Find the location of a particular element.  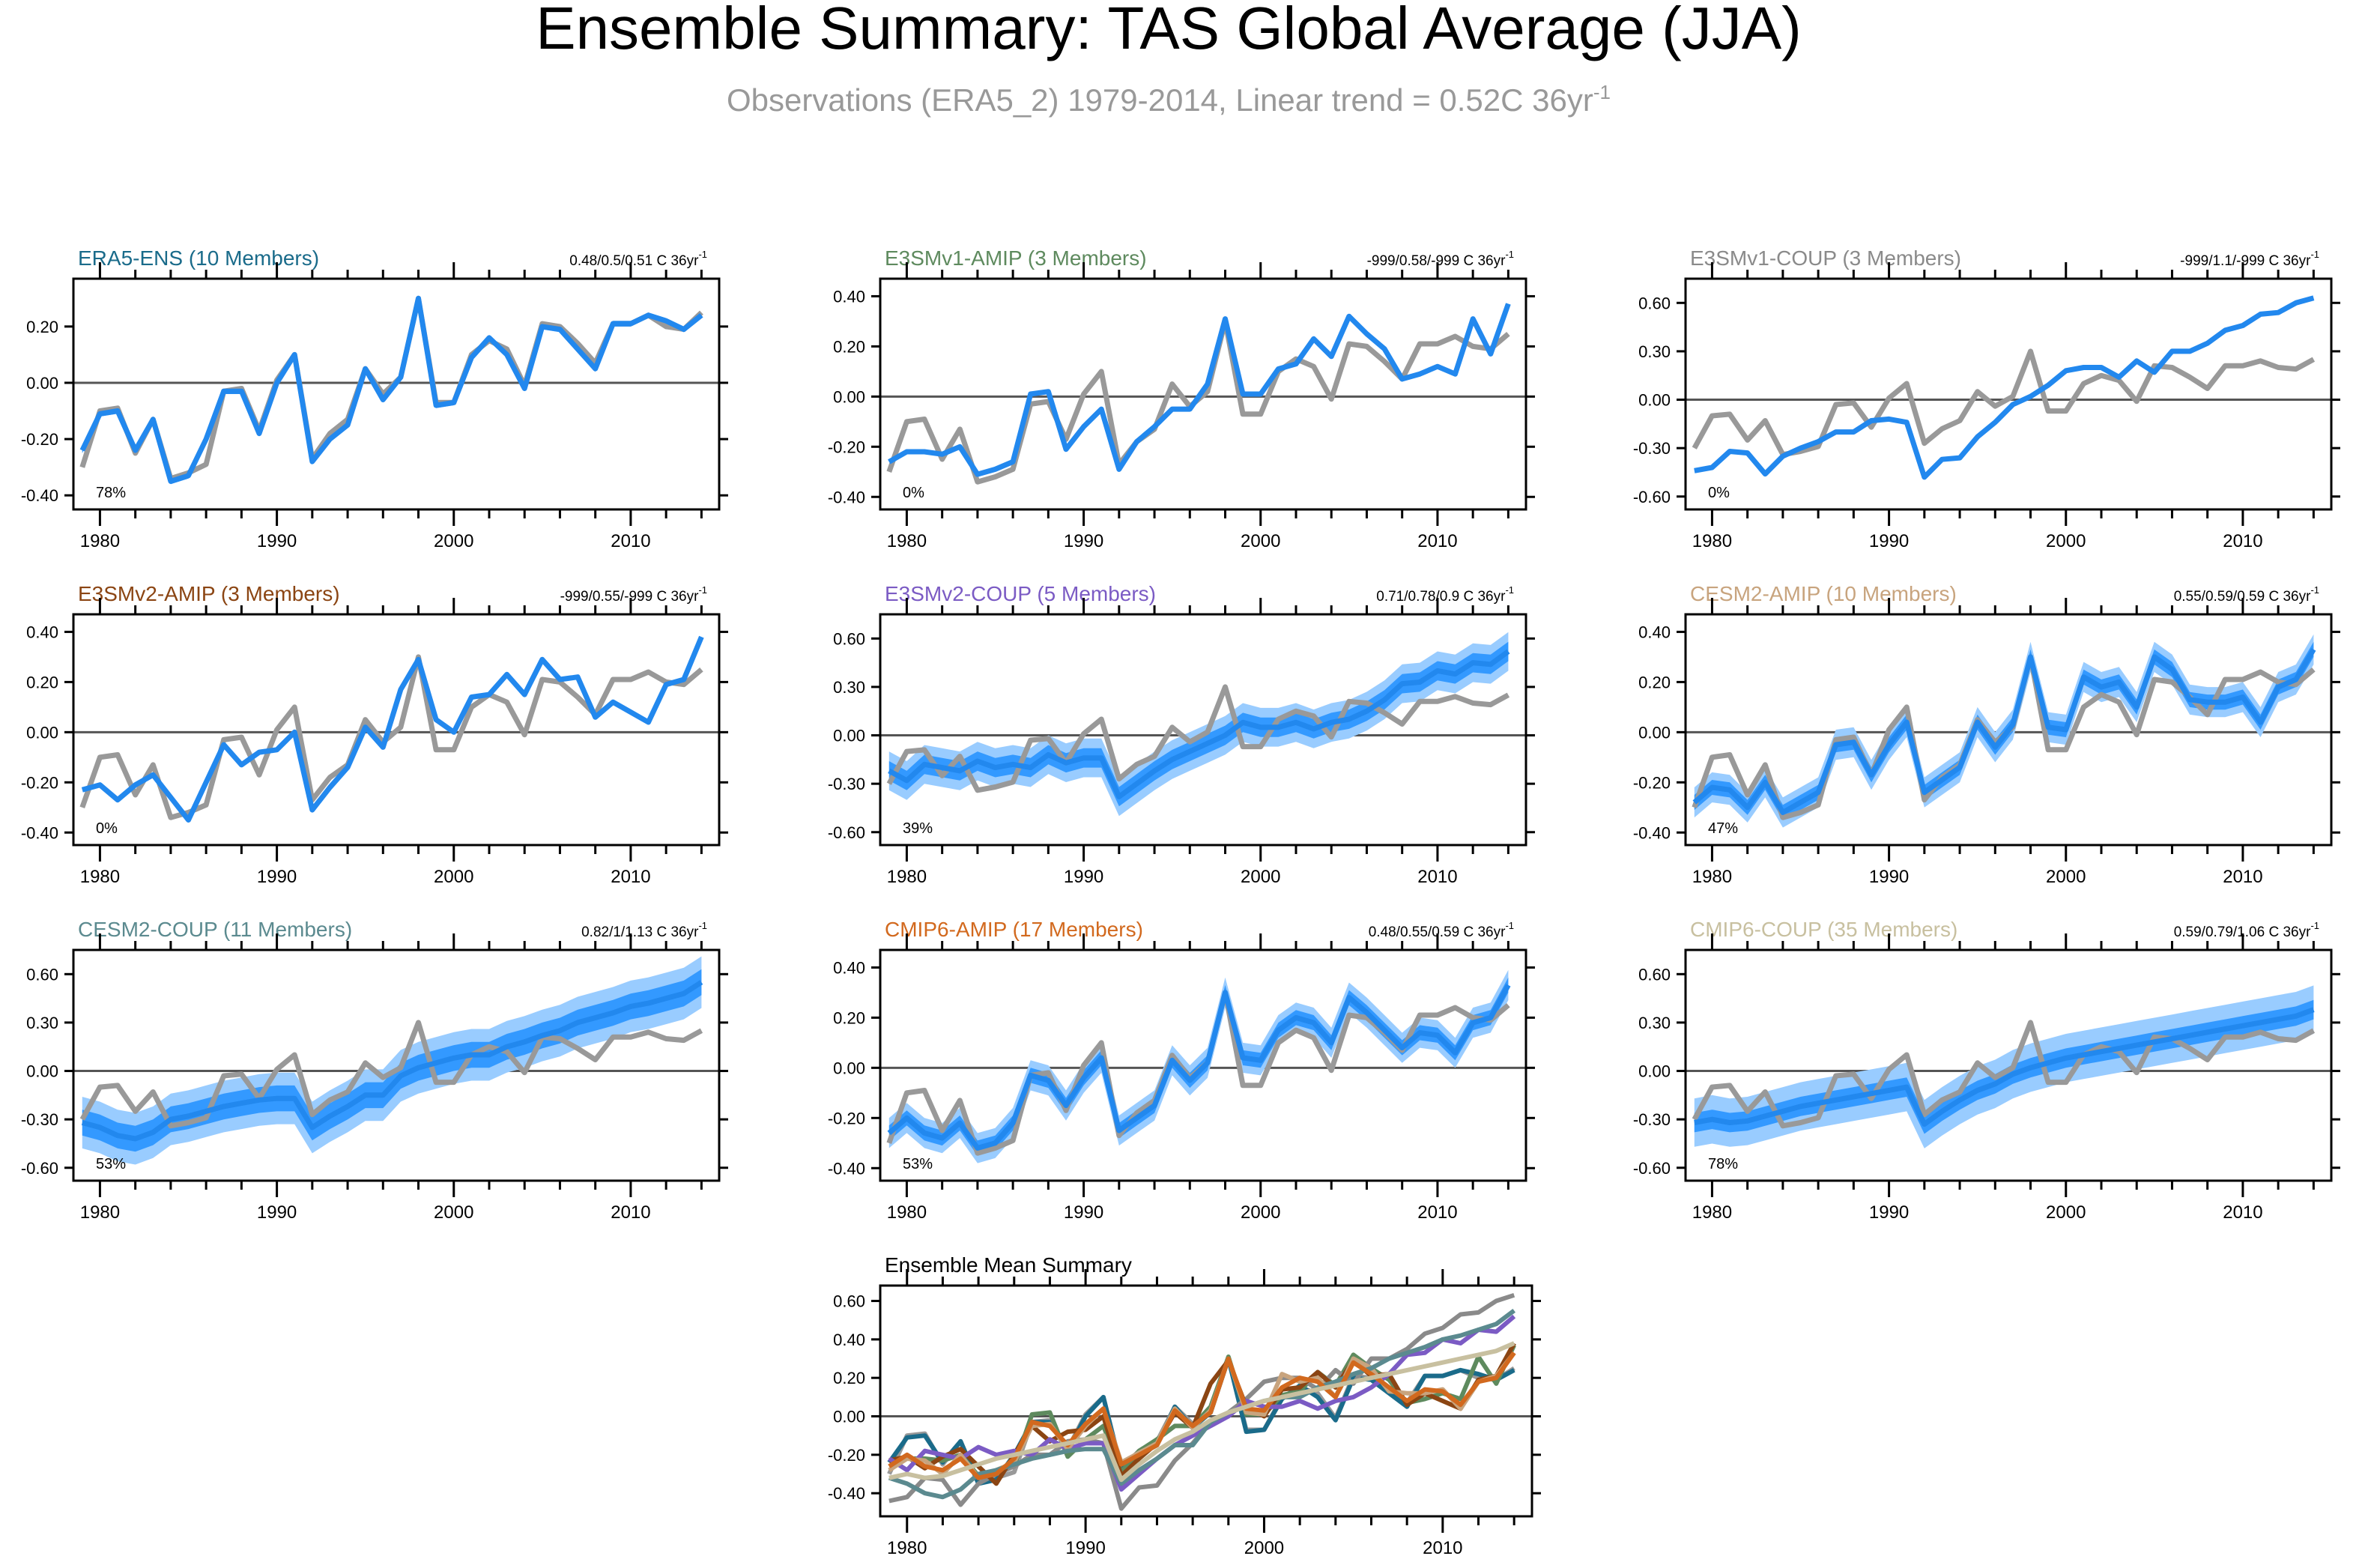

summary-xtick-label: 2000 is located at coordinates (1264, 1548).